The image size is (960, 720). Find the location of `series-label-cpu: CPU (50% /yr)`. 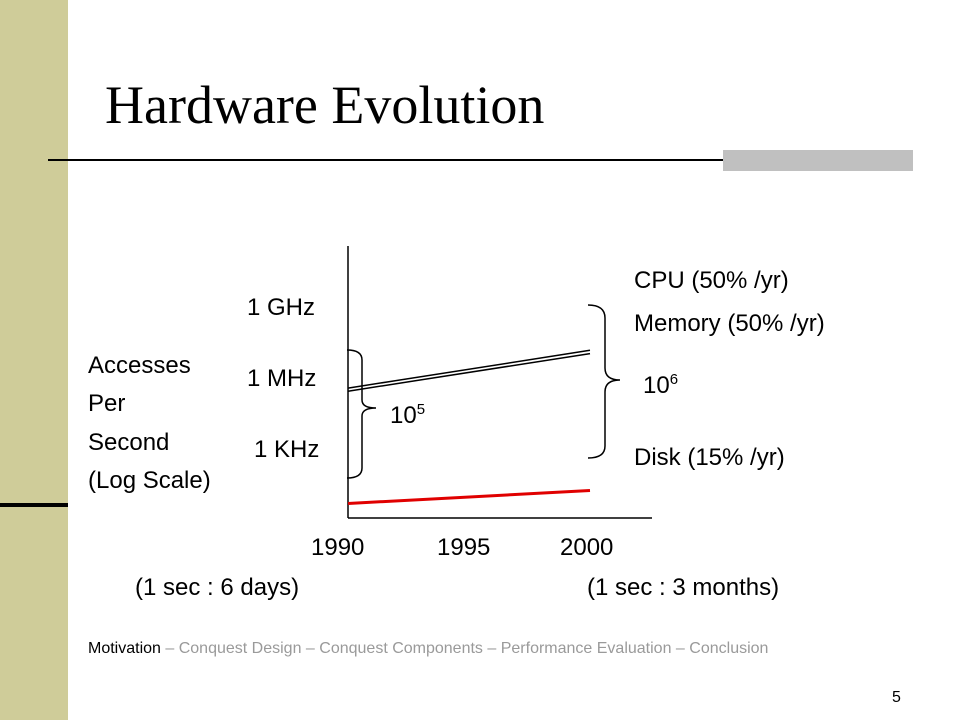

series-label-cpu: CPU (50% /yr) is located at coordinates (711, 280).